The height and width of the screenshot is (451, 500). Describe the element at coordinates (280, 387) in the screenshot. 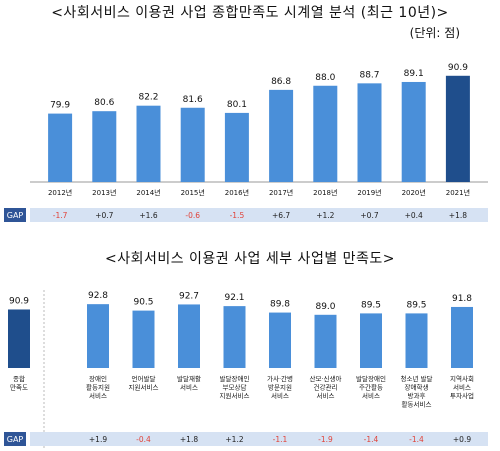

I see `chart2-category-5-line-1: 방문지원` at that location.